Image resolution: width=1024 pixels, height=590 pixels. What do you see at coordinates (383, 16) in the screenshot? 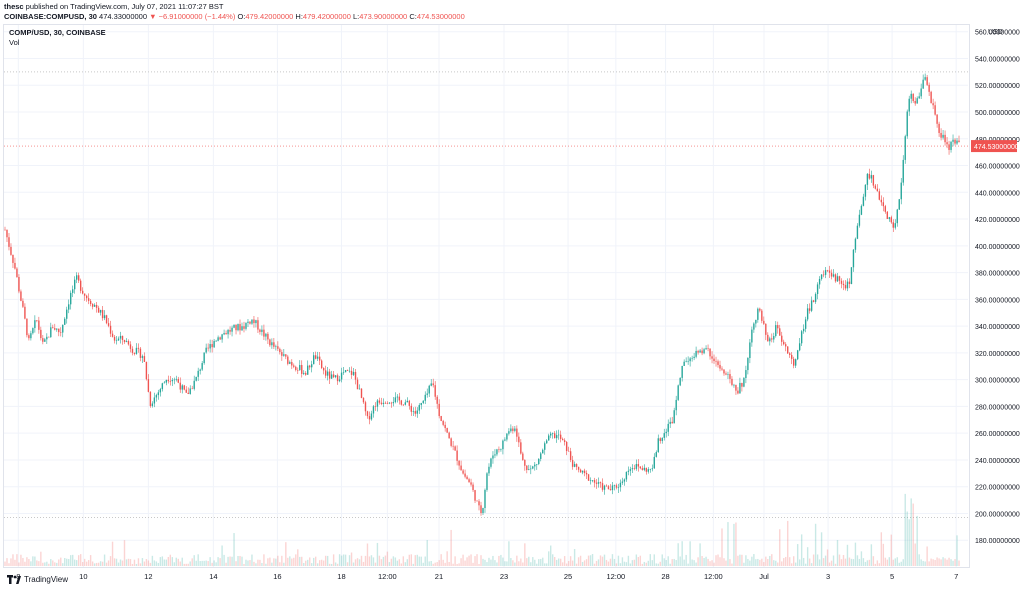
I see `low-value: 473.90000000` at bounding box center [383, 16].